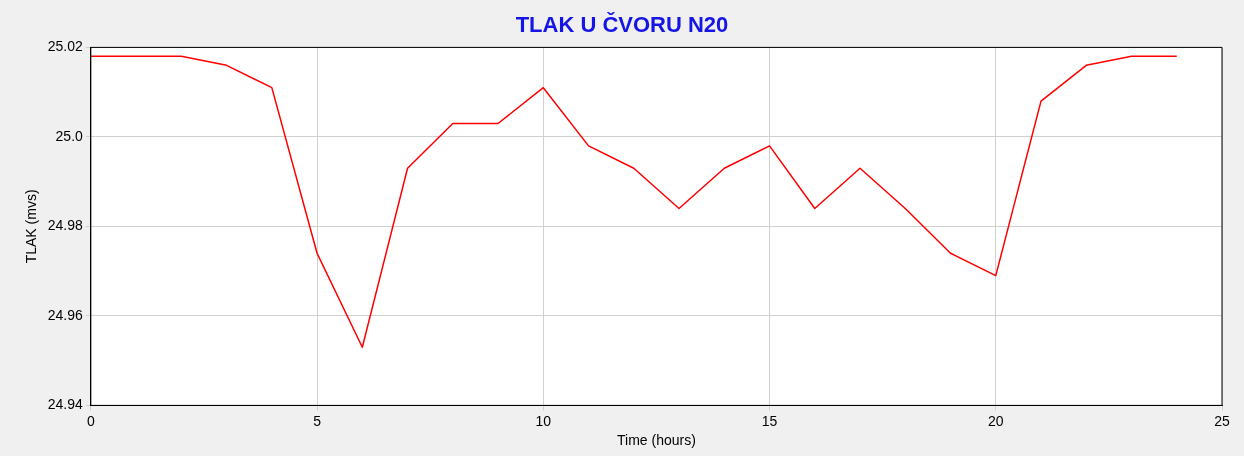  I want to click on y-tick-label: 25.02, so click(65, 46).